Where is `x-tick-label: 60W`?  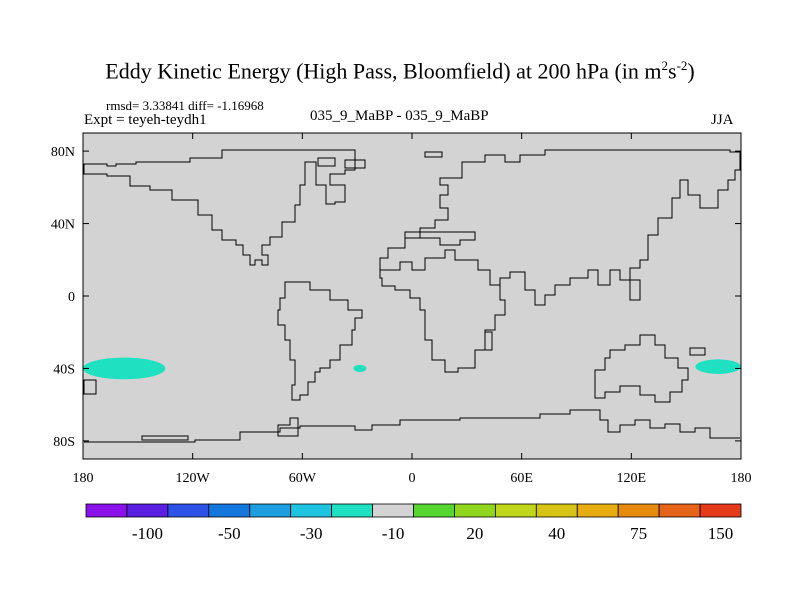 x-tick-label: 60W is located at coordinates (303, 478).